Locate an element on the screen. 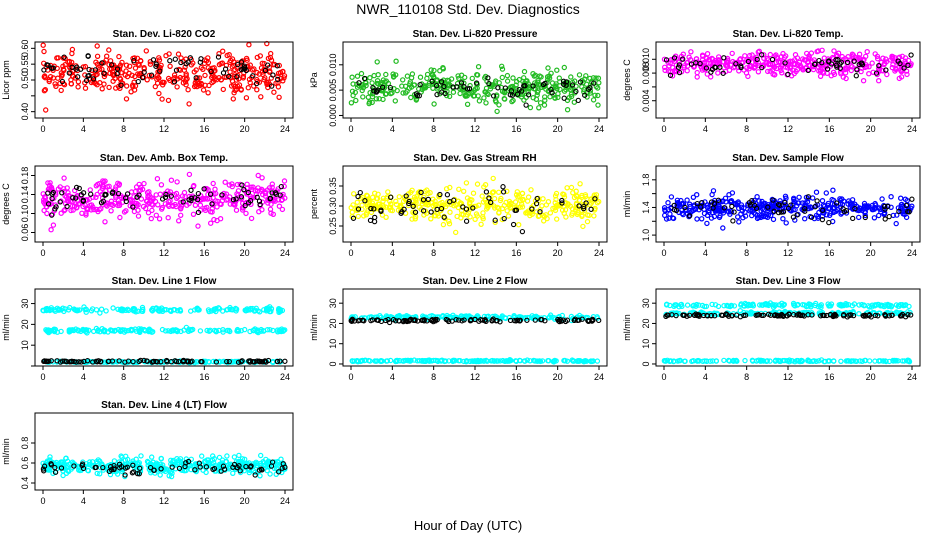  y-tick-label: 1.0 is located at coordinates (646, 235).